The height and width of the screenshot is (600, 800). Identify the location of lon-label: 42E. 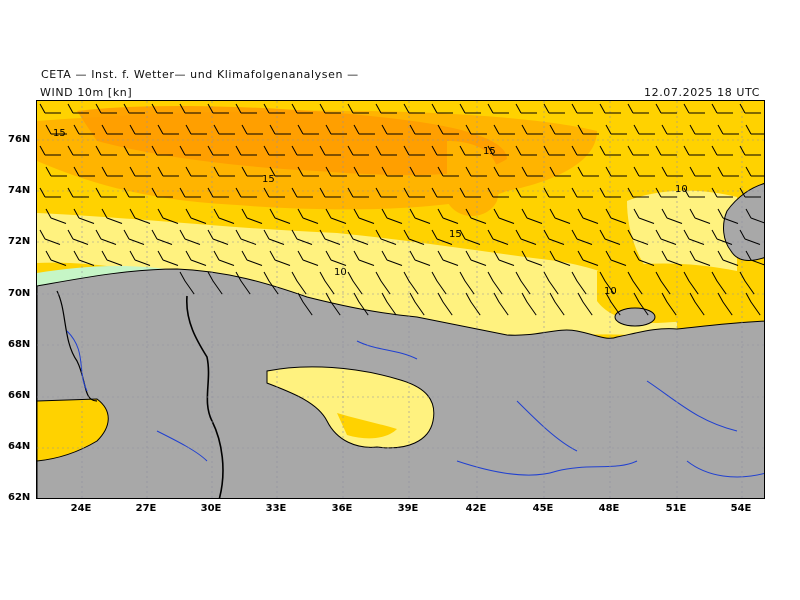
(476, 508).